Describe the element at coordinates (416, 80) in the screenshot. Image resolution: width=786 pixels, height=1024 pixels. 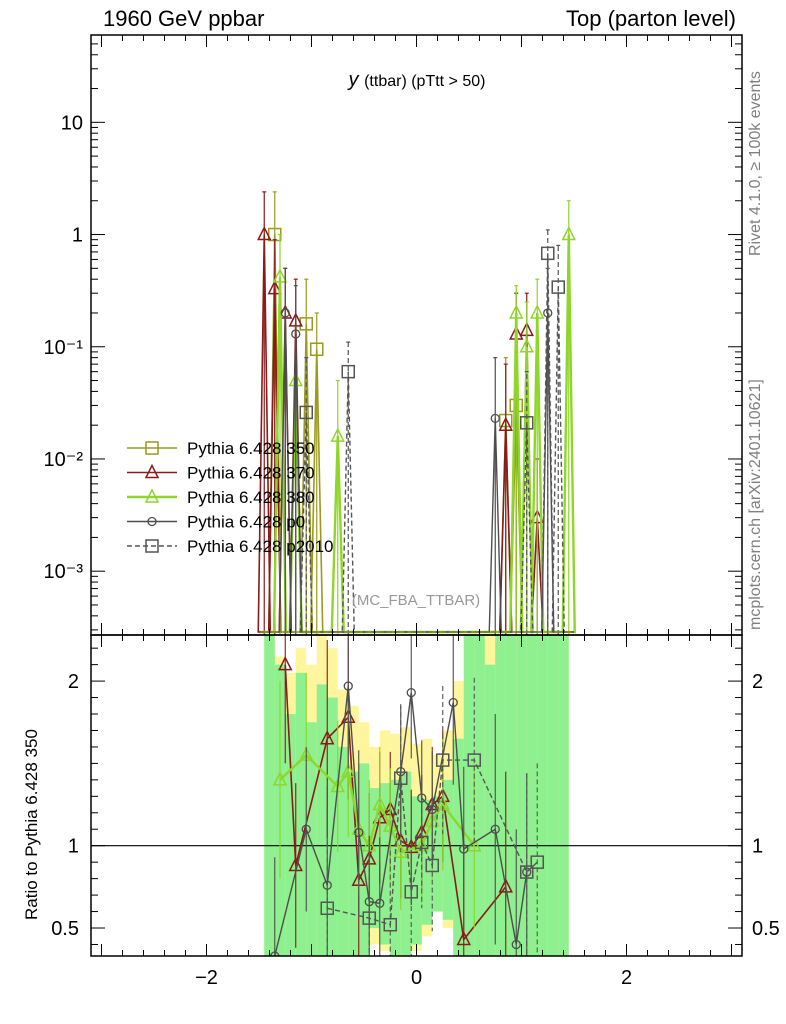
I see `plot-title: y (ttbar) (pTtt > 50)` at that location.